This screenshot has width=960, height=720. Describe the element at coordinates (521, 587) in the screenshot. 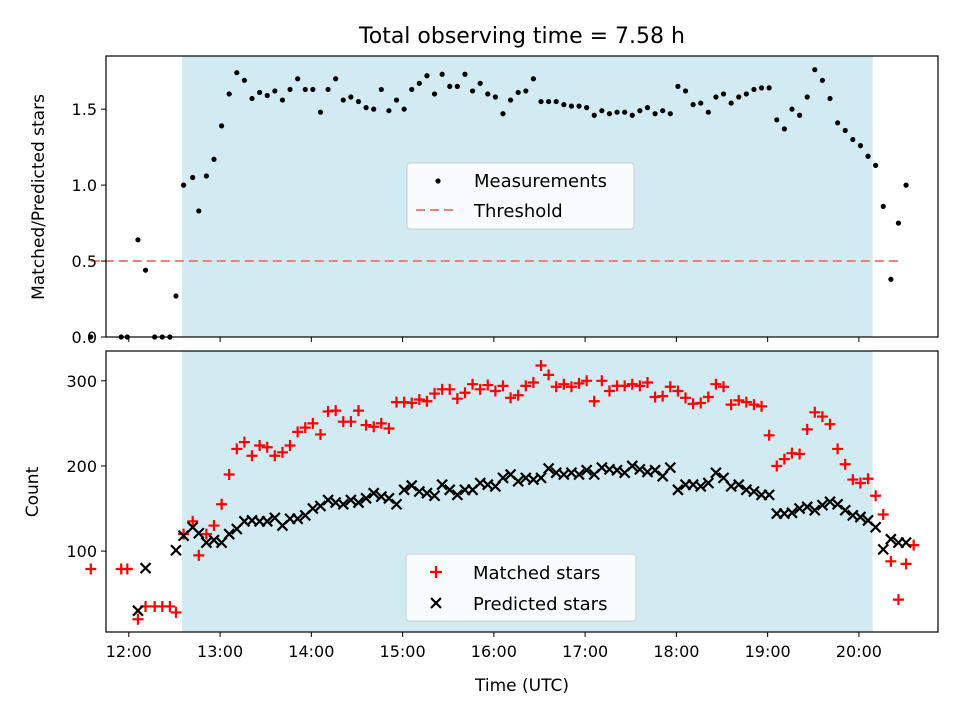

I see `bottom-legend-box` at that location.